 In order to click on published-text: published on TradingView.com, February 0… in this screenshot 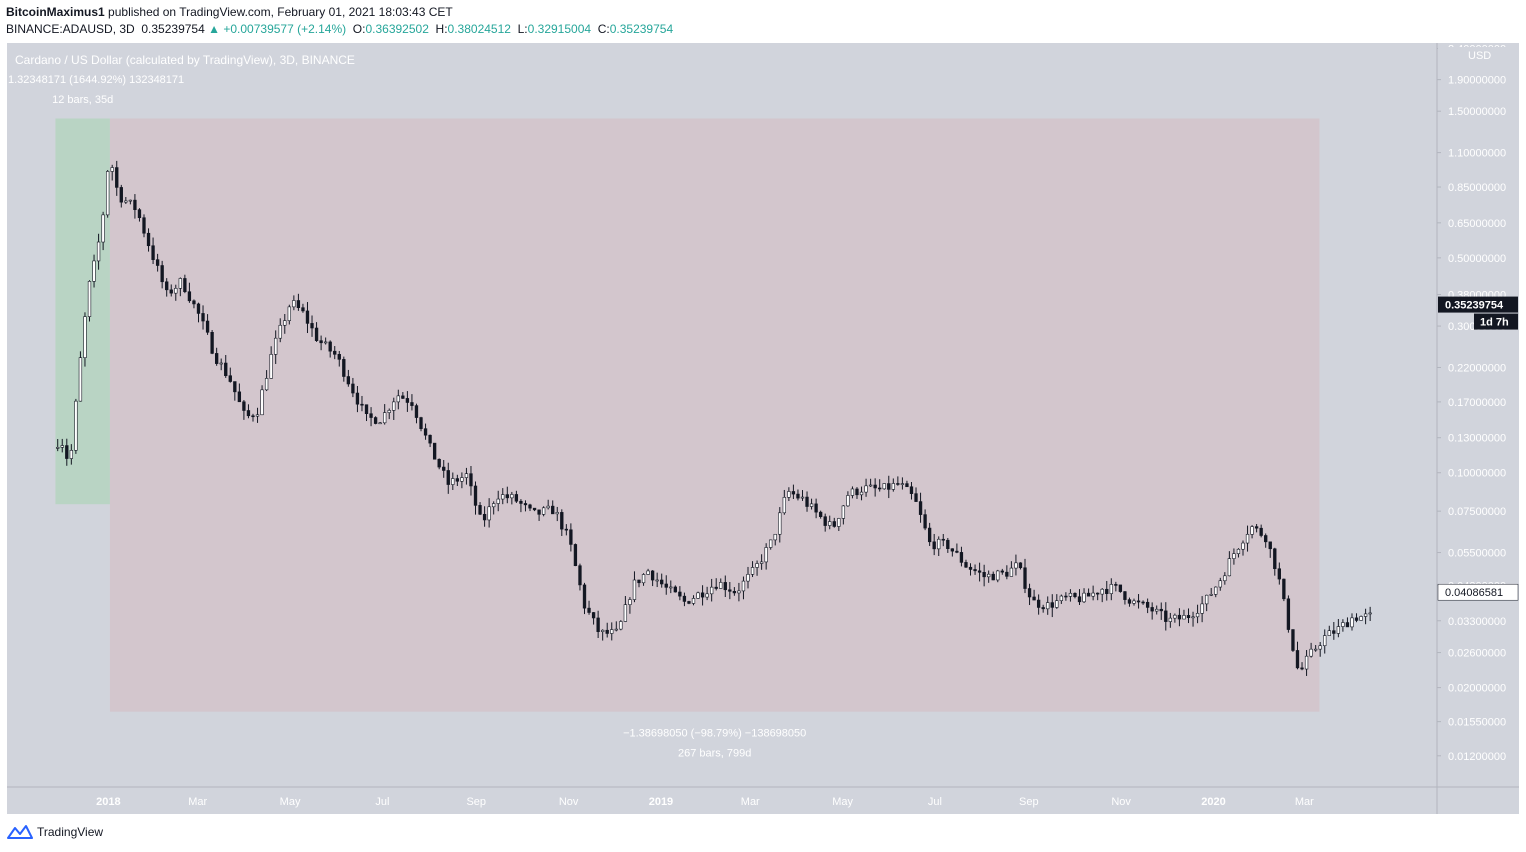, I will do `click(280, 12)`.